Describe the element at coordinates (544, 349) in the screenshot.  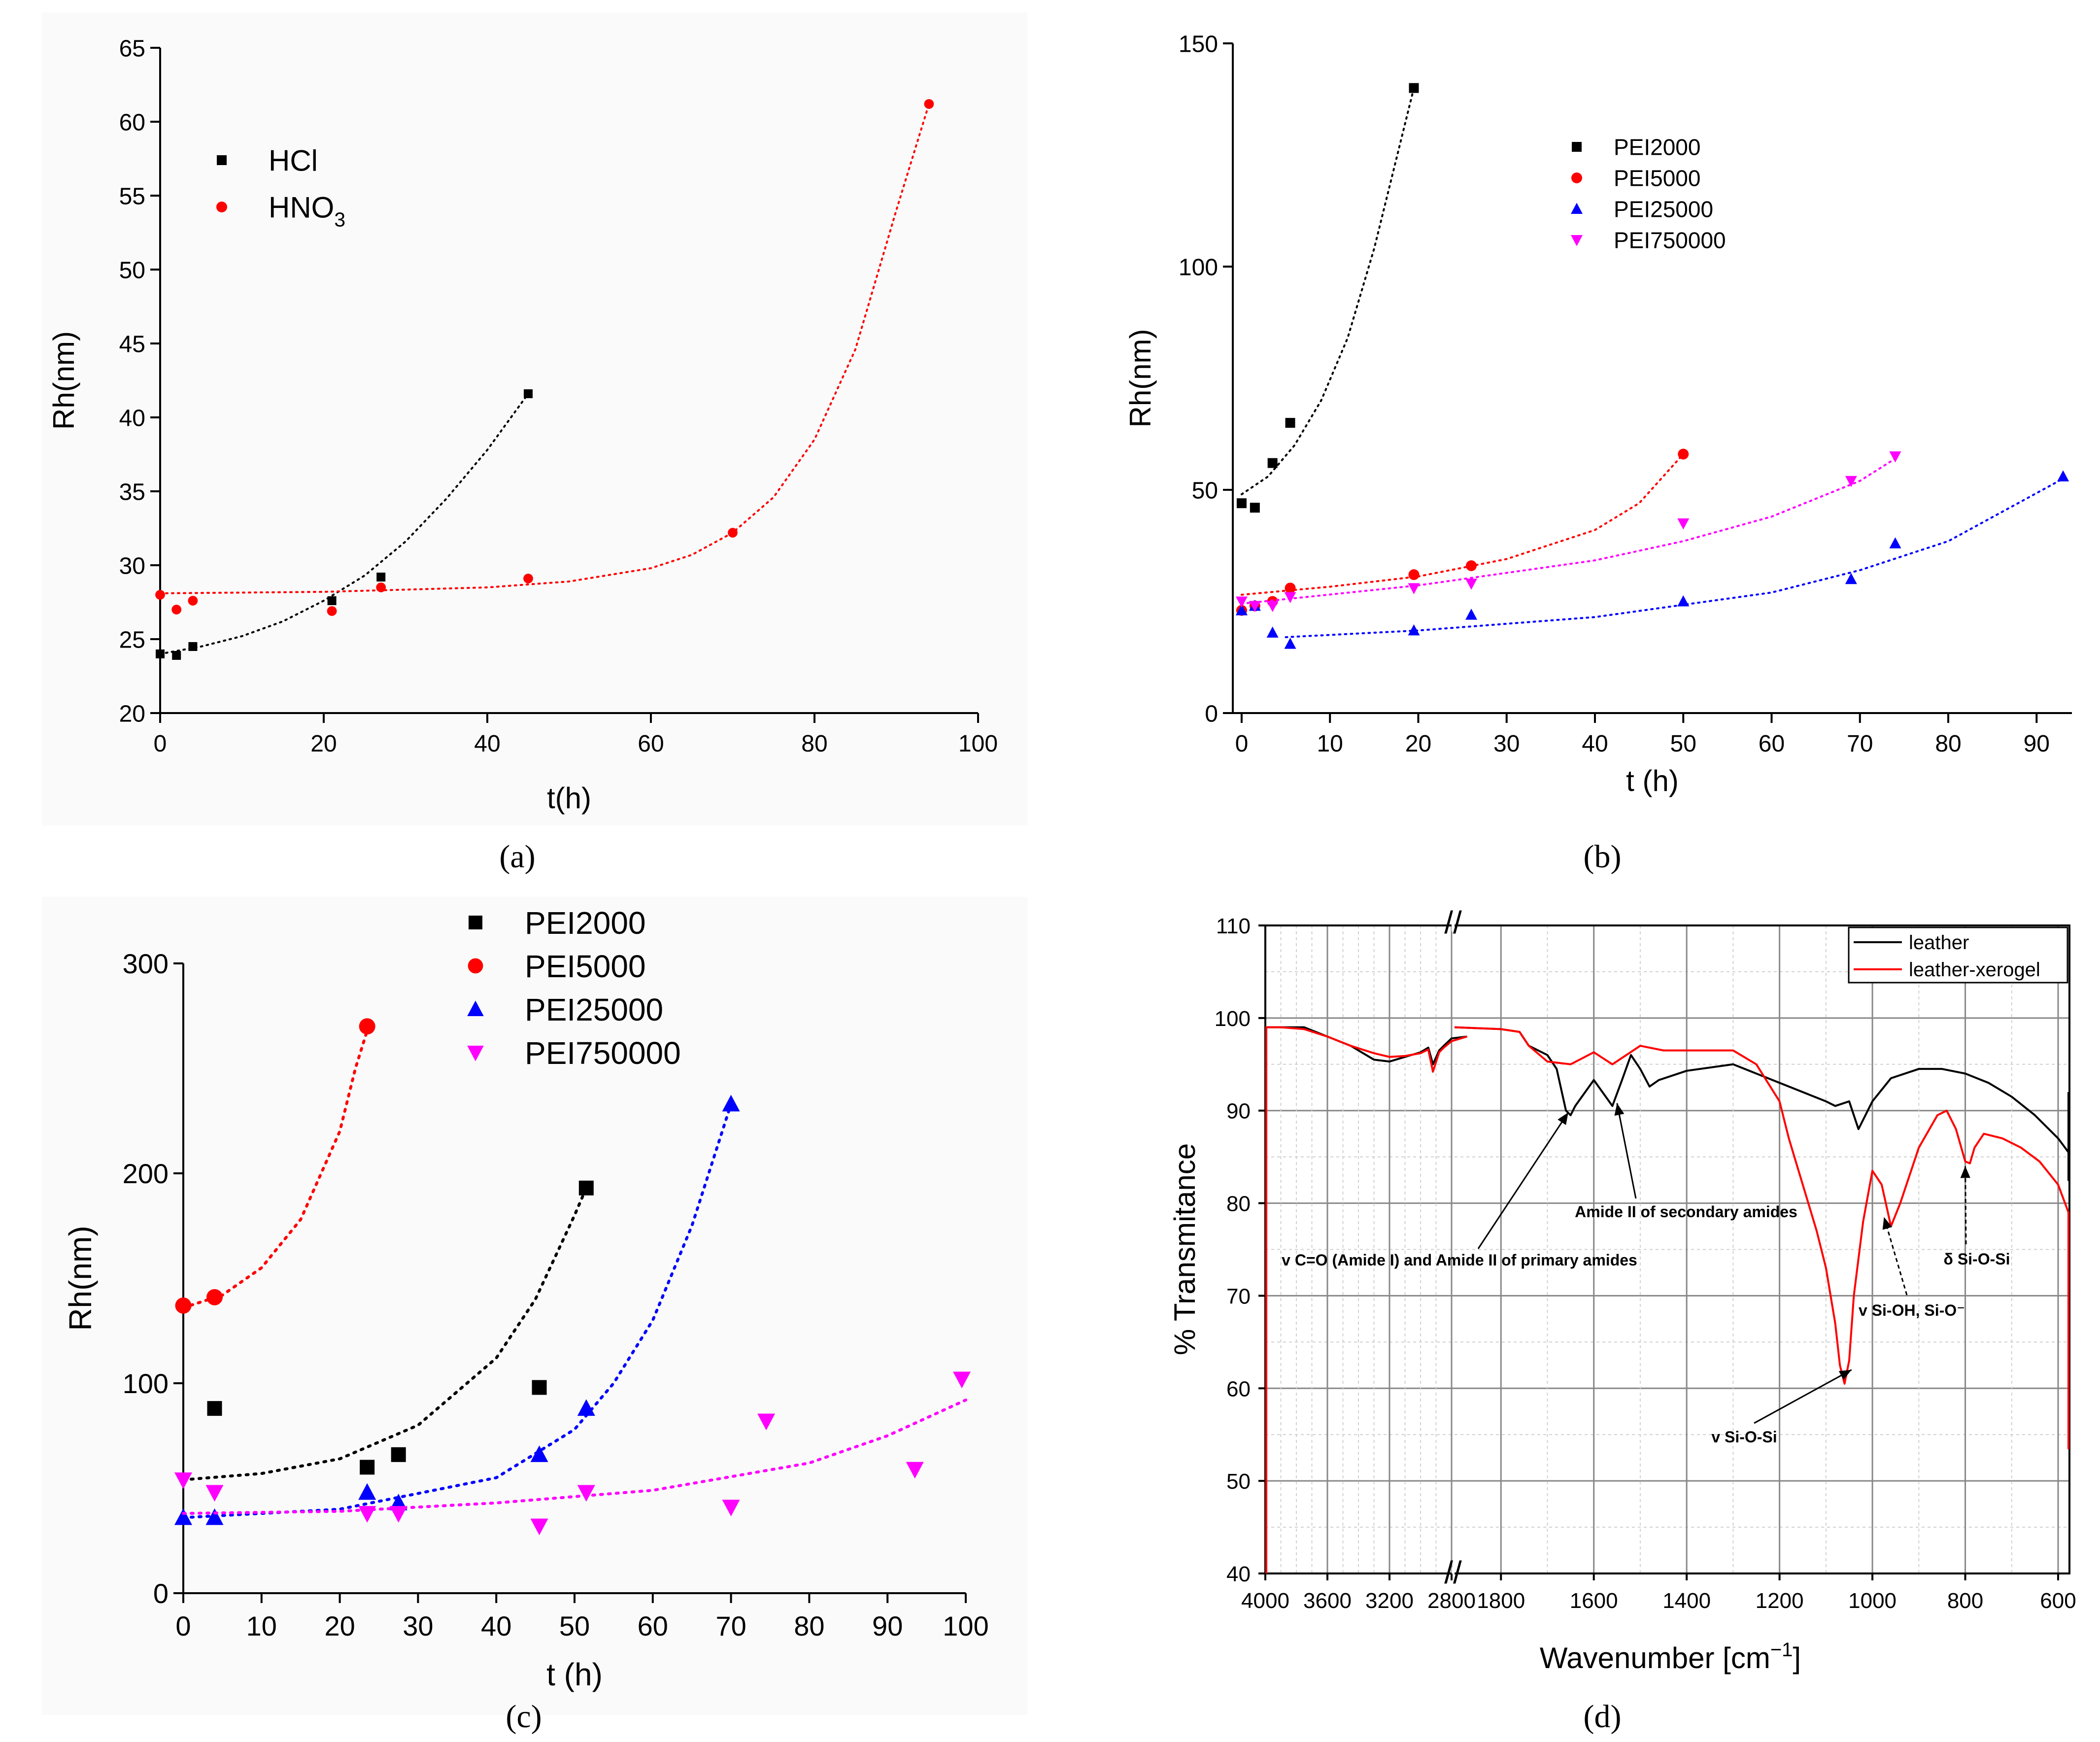
I see `panel-a-fit-hno3` at that location.